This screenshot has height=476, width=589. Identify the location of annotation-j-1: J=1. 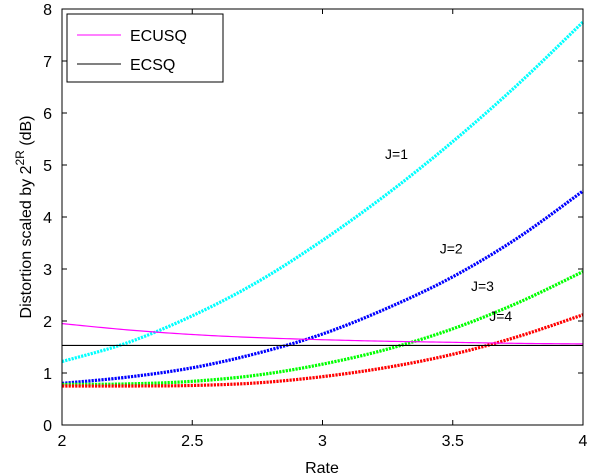
(396, 154).